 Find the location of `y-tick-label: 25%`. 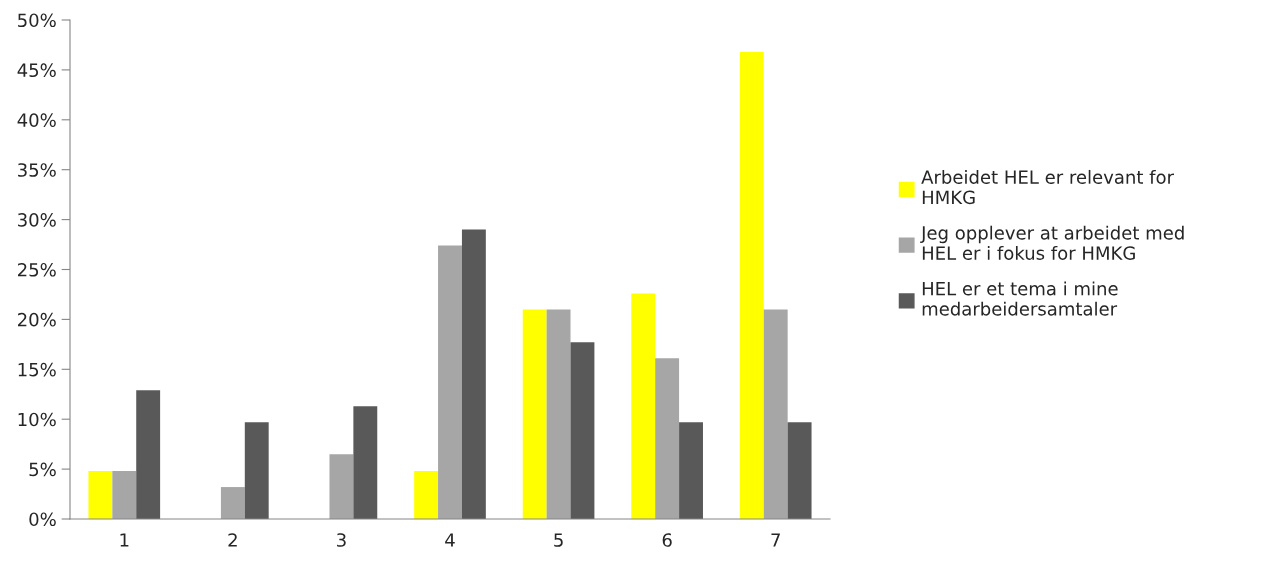

y-tick-label: 25% is located at coordinates (37, 269).